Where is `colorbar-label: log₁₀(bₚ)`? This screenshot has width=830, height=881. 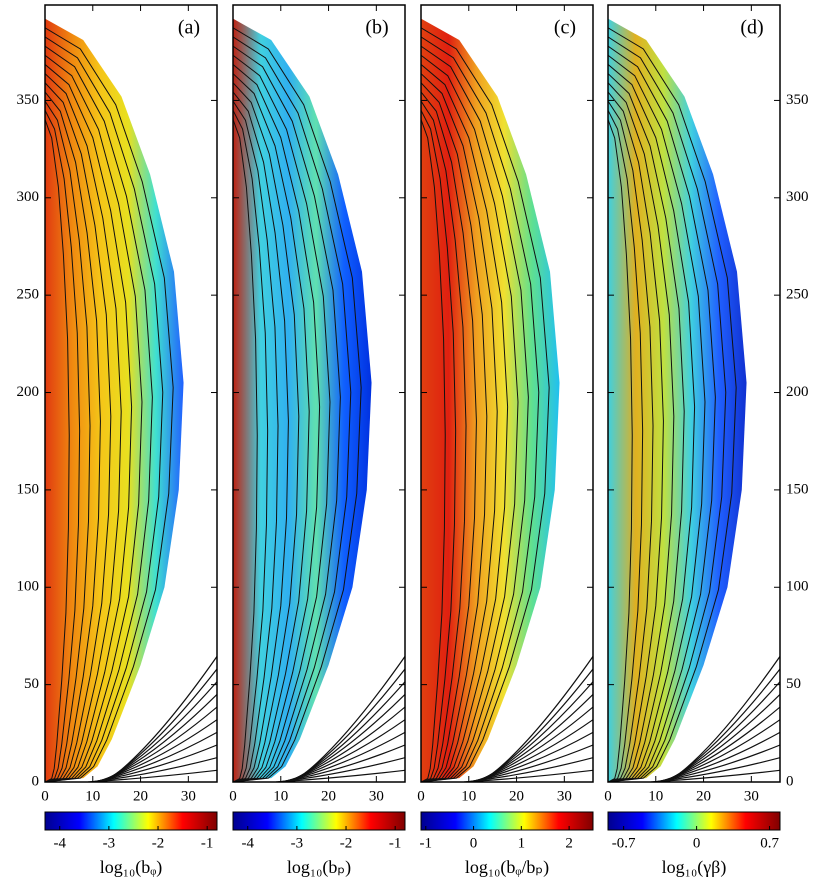
colorbar-label: log₁₀(bₚ) is located at coordinates (319, 867).